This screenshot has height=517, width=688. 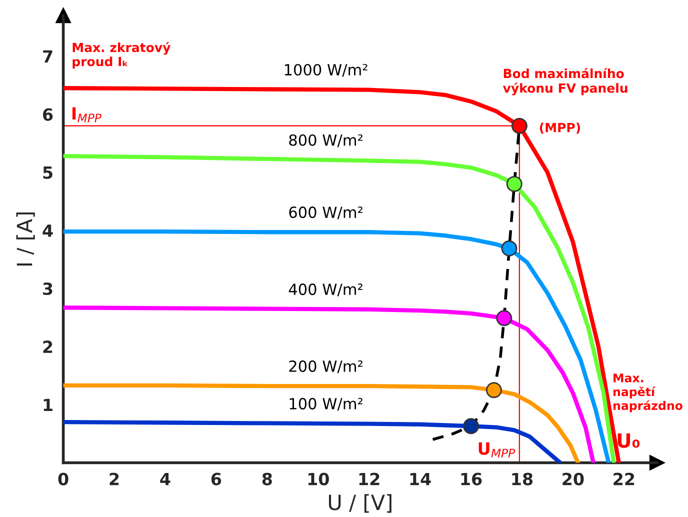 I want to click on x-tick-label: 12, so click(x=369, y=479).